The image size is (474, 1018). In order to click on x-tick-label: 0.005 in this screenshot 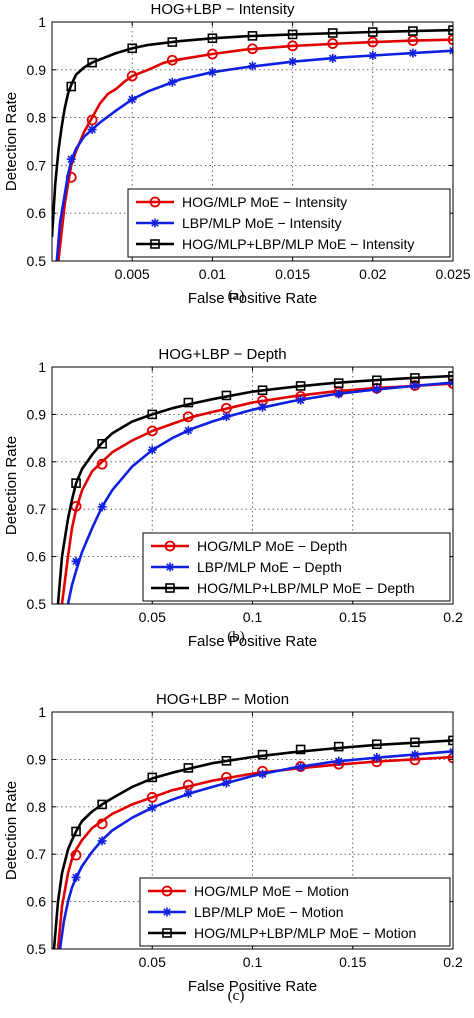, I will do `click(132, 274)`.